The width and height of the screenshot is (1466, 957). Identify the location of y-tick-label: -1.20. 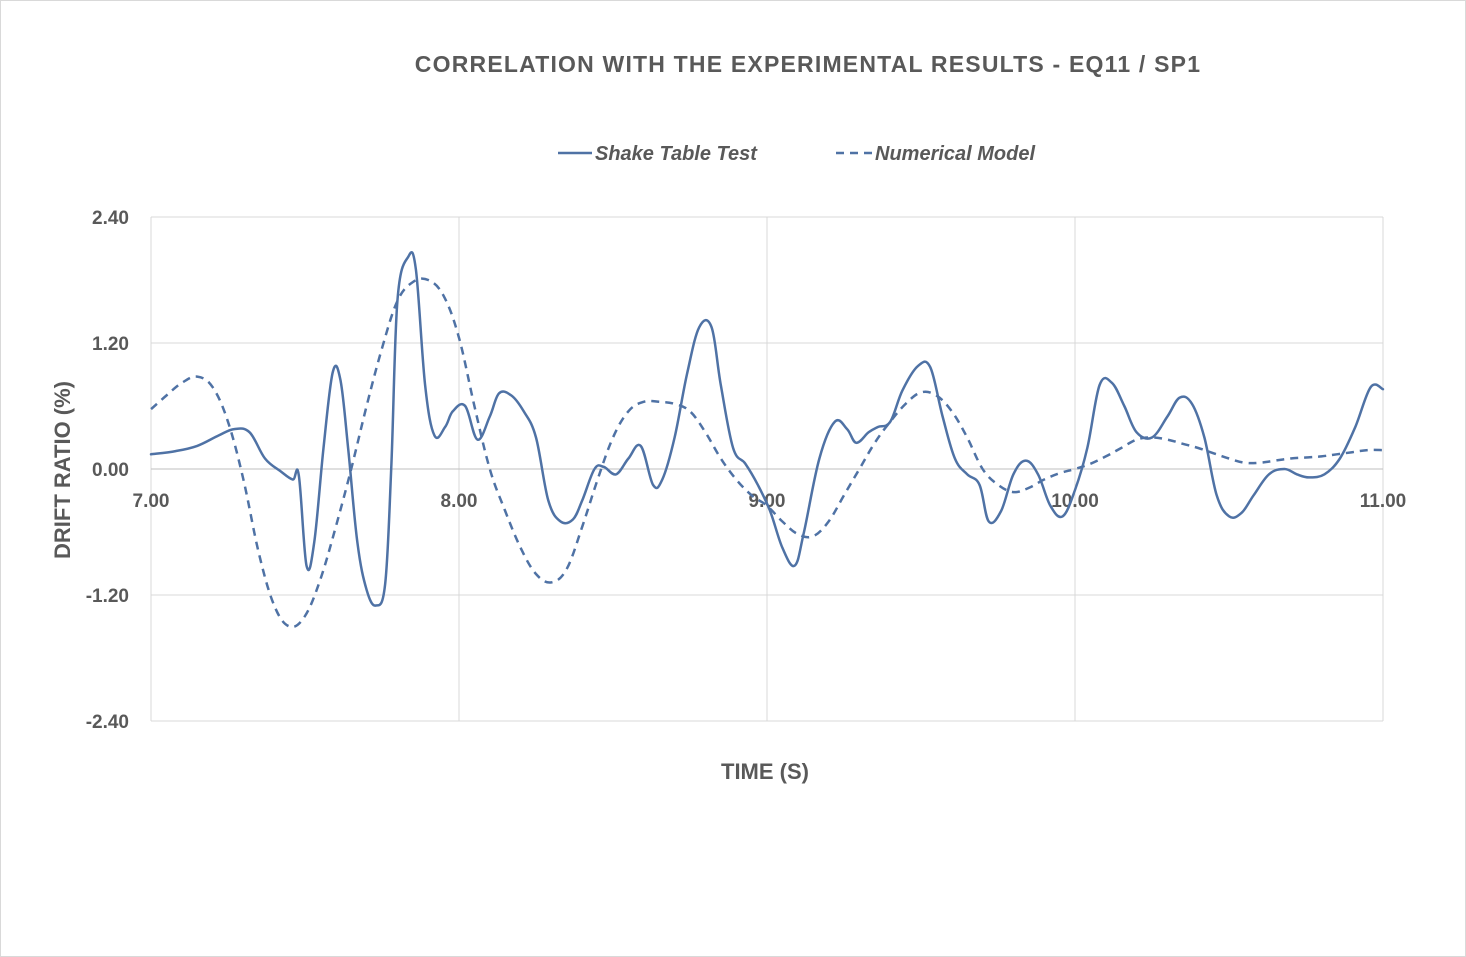
(107, 596).